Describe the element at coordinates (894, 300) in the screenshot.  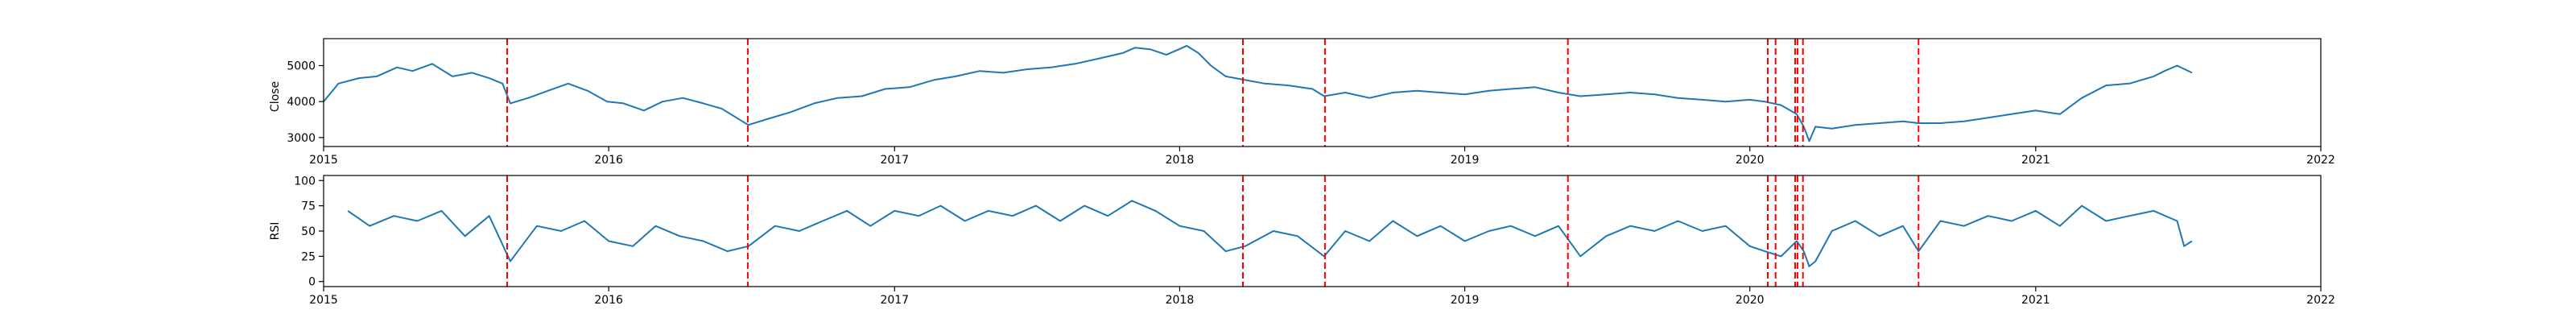
I see `rsi-x-tick-label-2: 2017` at that location.